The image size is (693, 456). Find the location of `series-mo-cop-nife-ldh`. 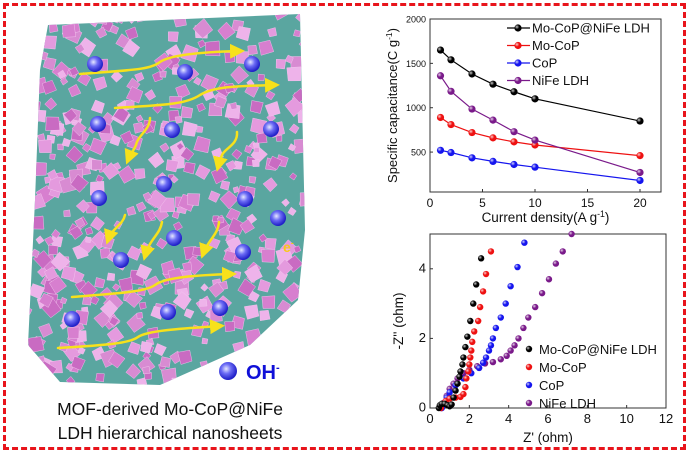

series-mo-cop-nife-ldh is located at coordinates (540, 85).